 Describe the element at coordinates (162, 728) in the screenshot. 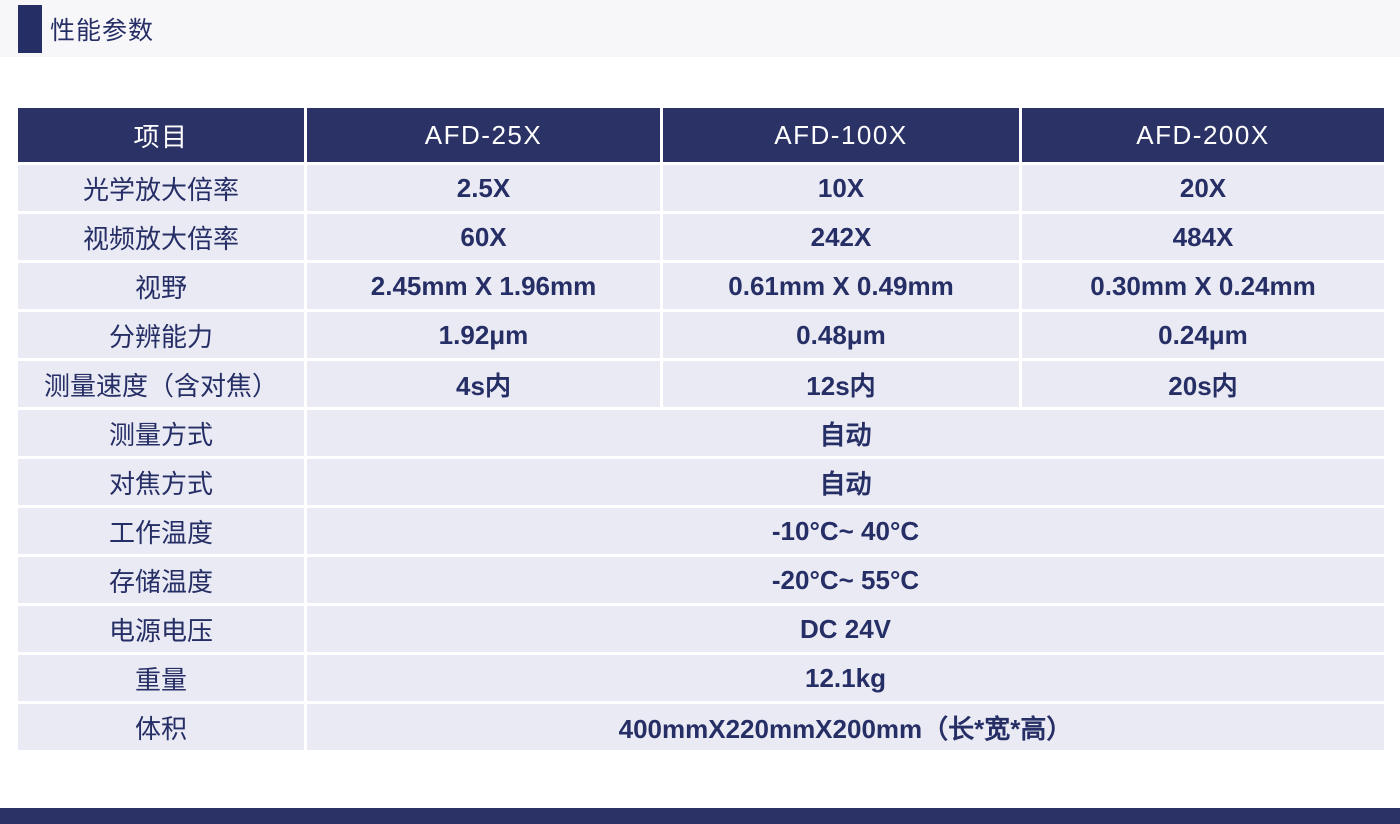

I see `row-label: 体积` at that location.